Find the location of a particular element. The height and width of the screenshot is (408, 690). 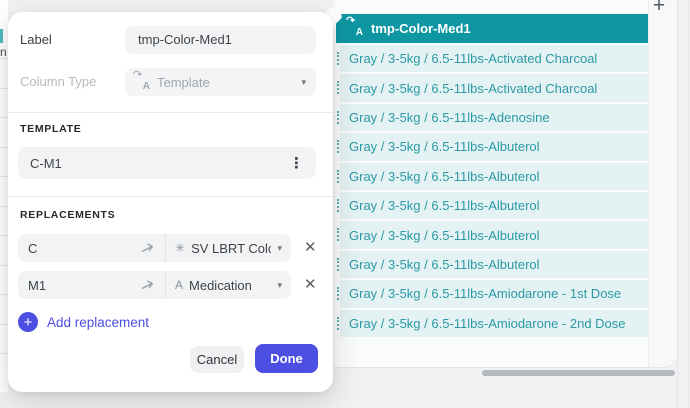

column-type-label: Column Type is located at coordinates (58, 81).